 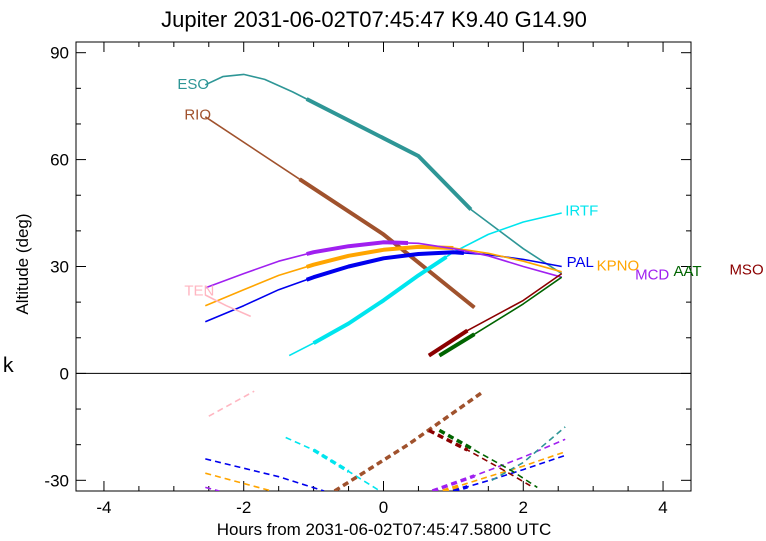 I want to click on series-line-kpno, so click(x=383, y=276).